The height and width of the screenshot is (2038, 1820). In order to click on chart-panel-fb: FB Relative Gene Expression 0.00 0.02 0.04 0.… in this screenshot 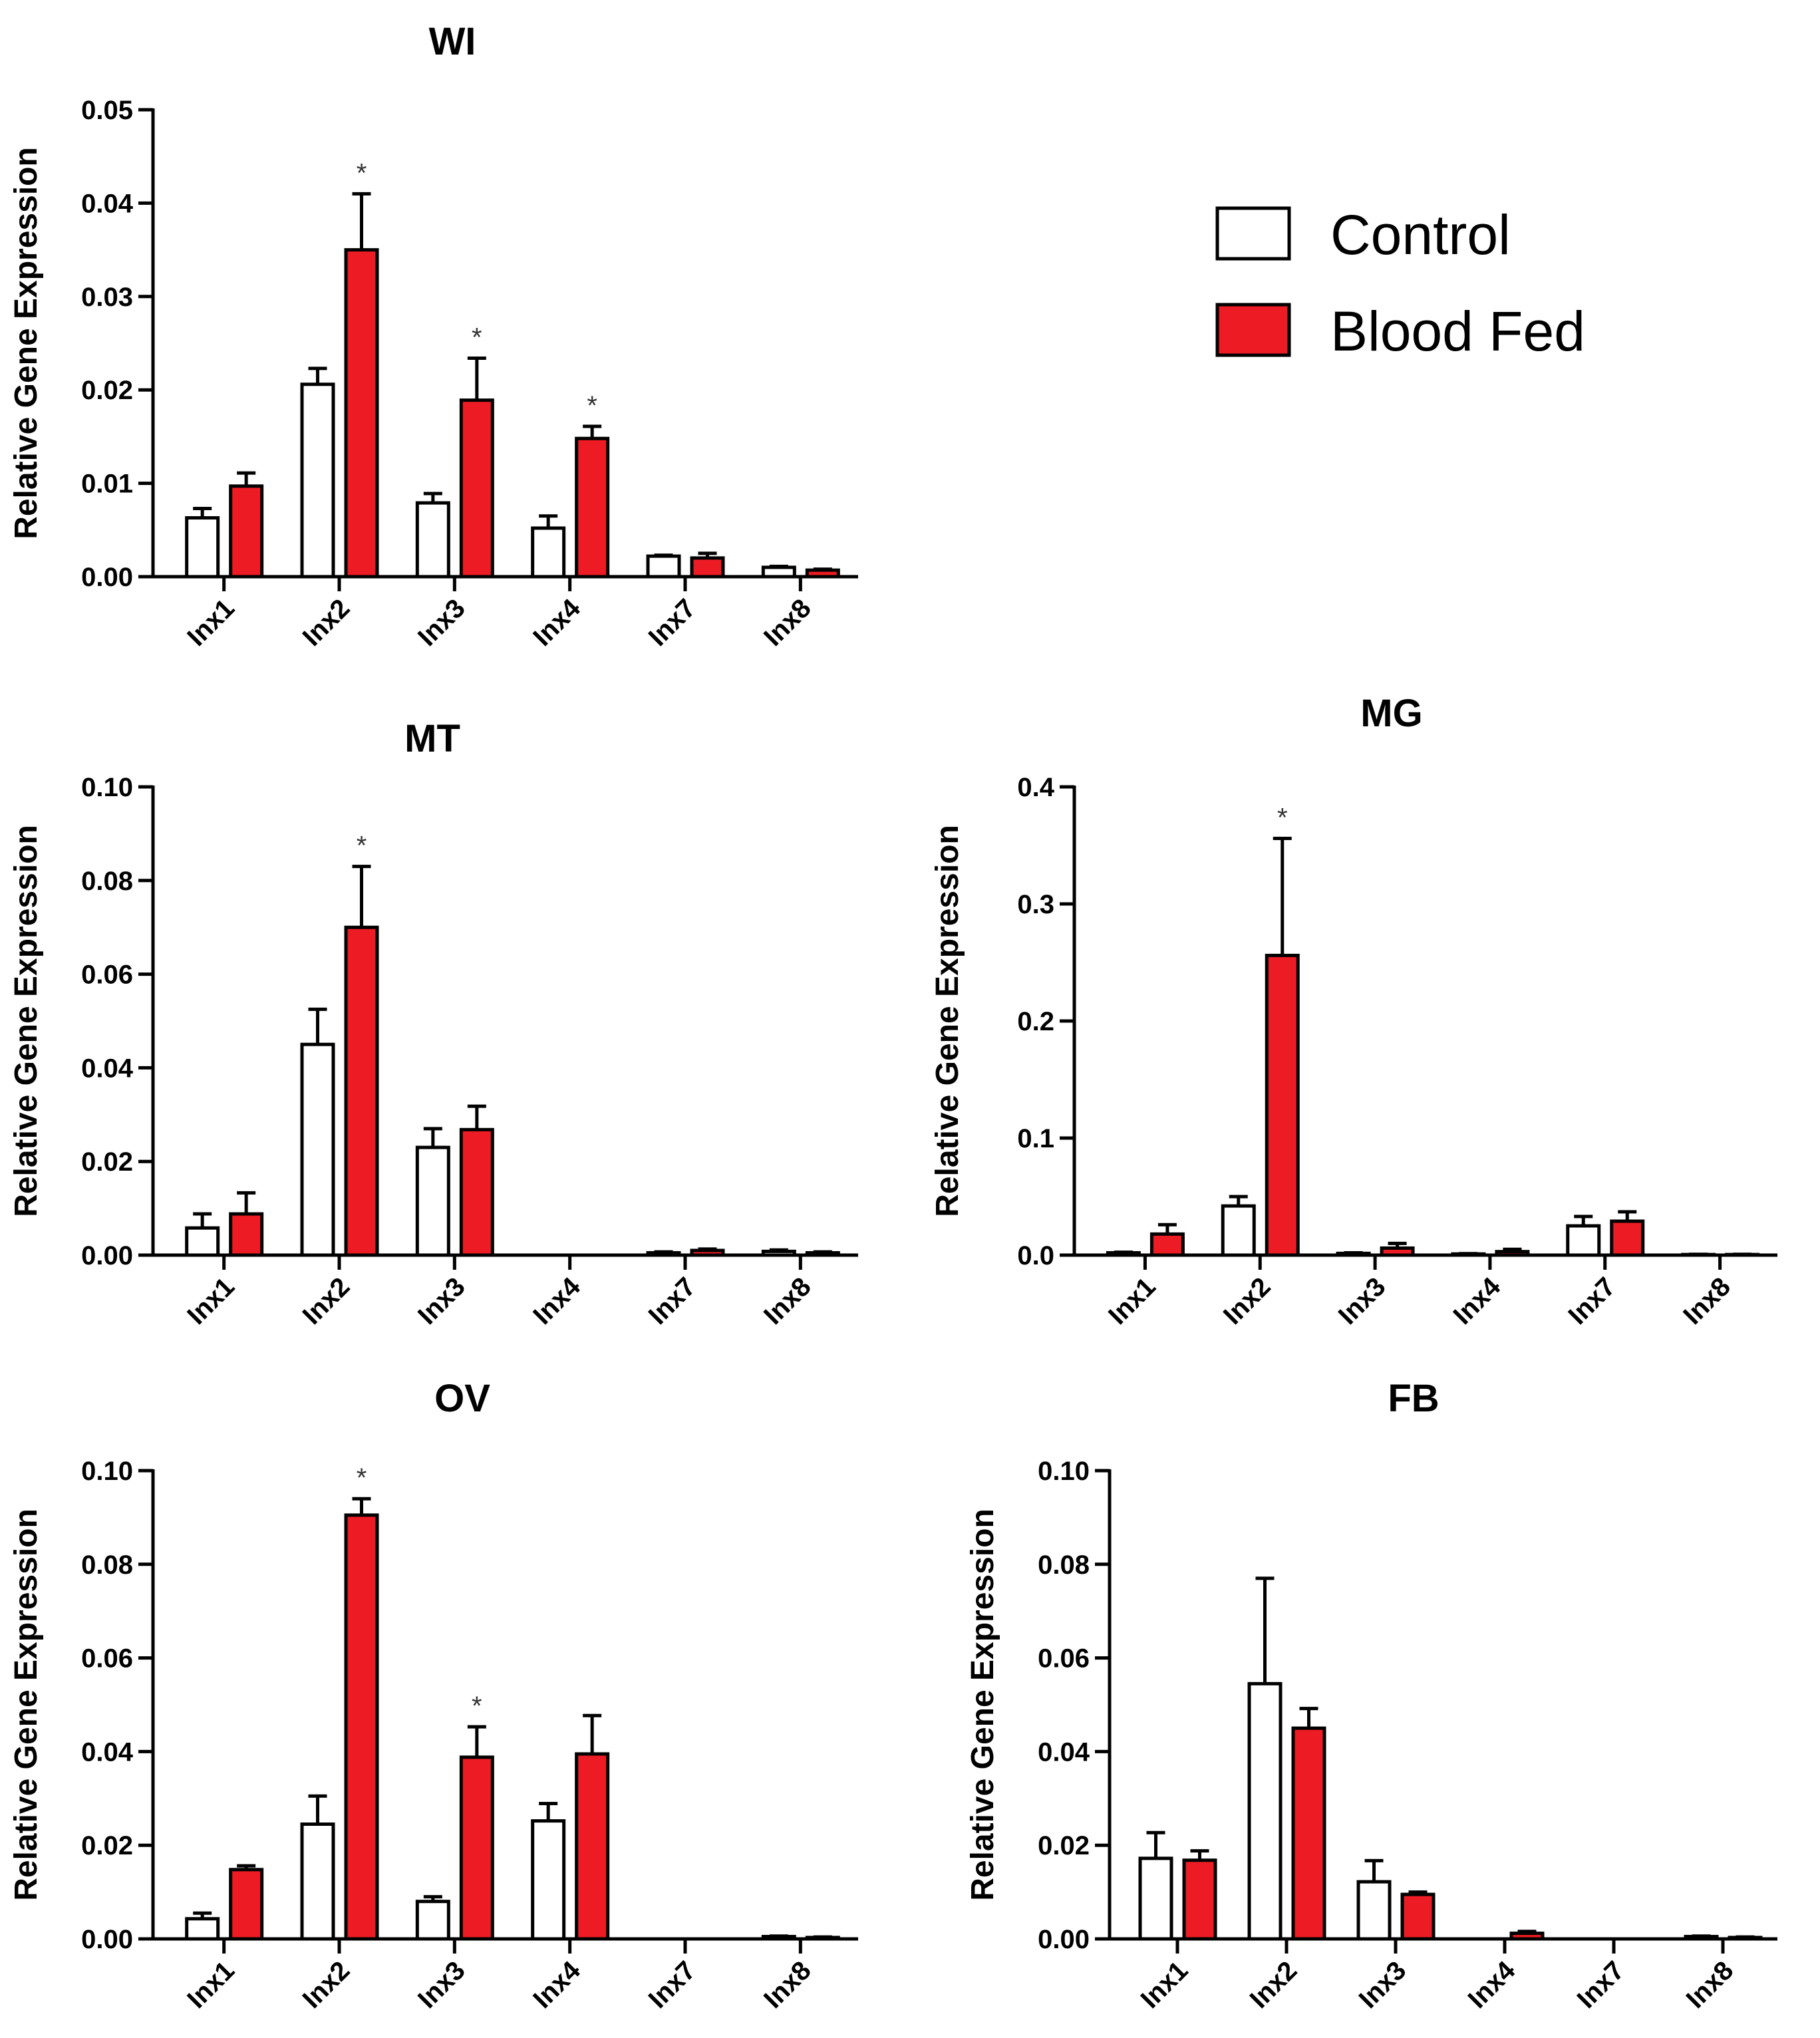, I will do `click(1371, 1695)`.